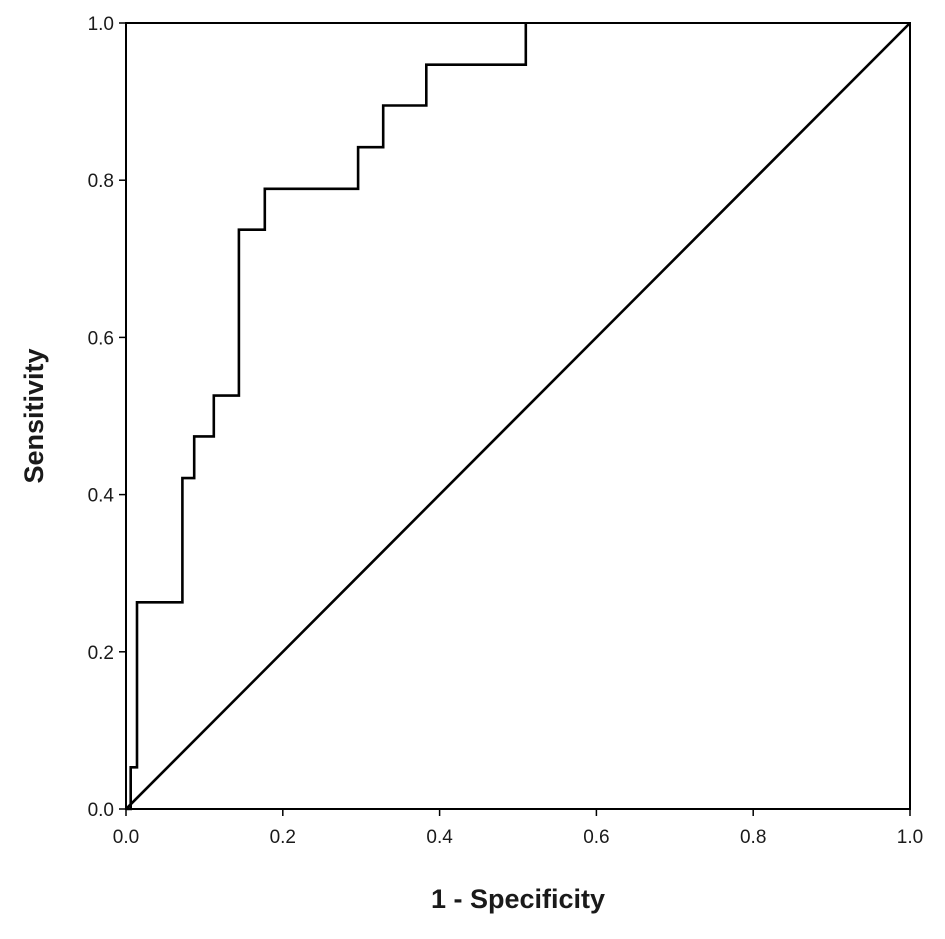 The height and width of the screenshot is (939, 945). What do you see at coordinates (126, 837) in the screenshot?
I see `x-tick-label: 0.0` at bounding box center [126, 837].